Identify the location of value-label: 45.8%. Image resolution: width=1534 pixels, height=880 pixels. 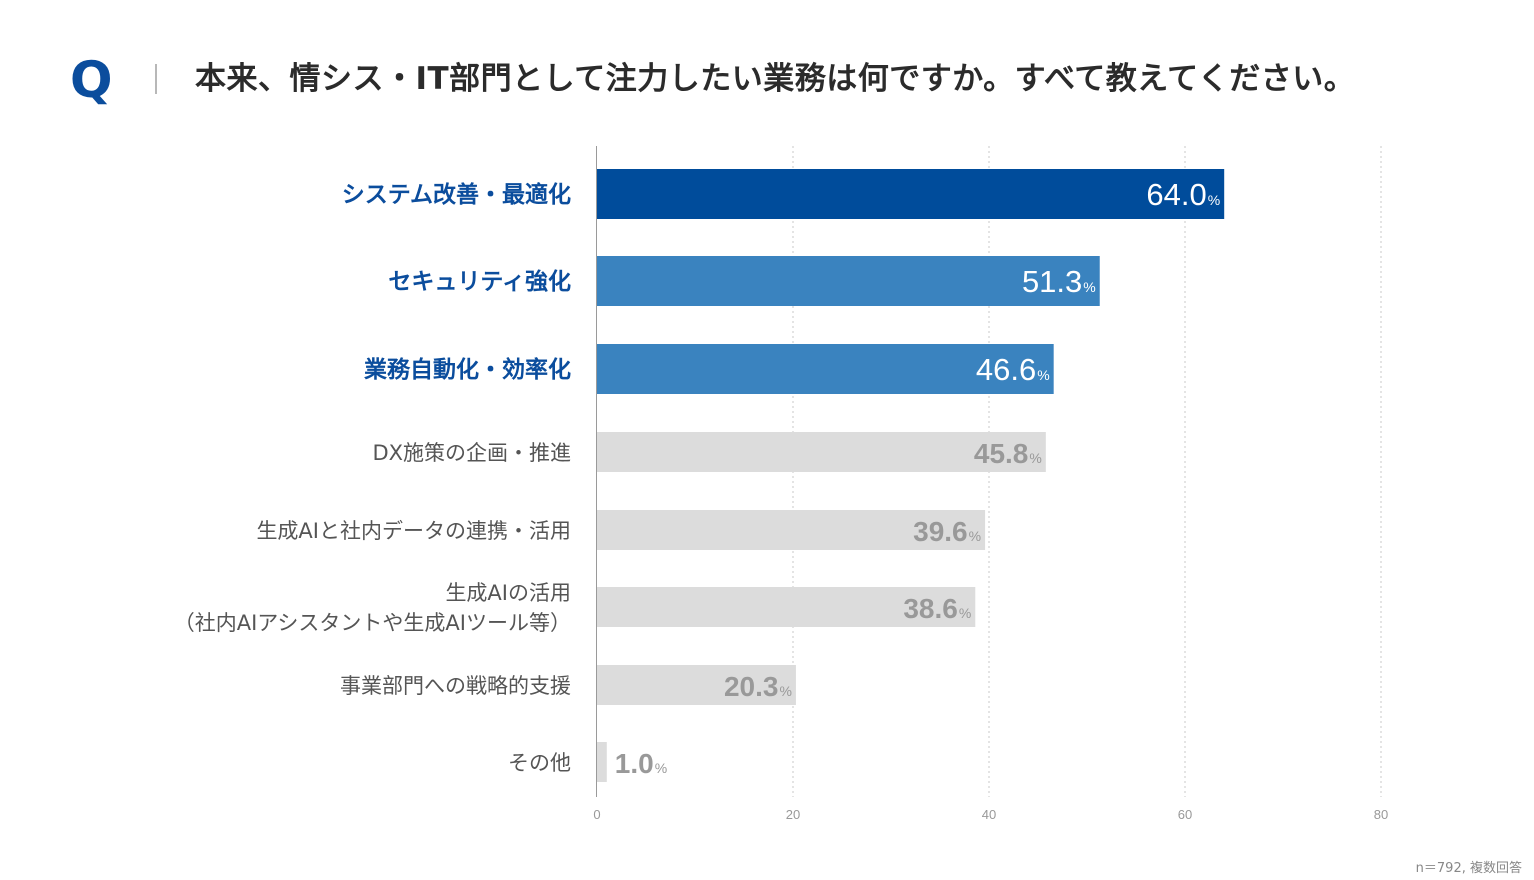
(1008, 453).